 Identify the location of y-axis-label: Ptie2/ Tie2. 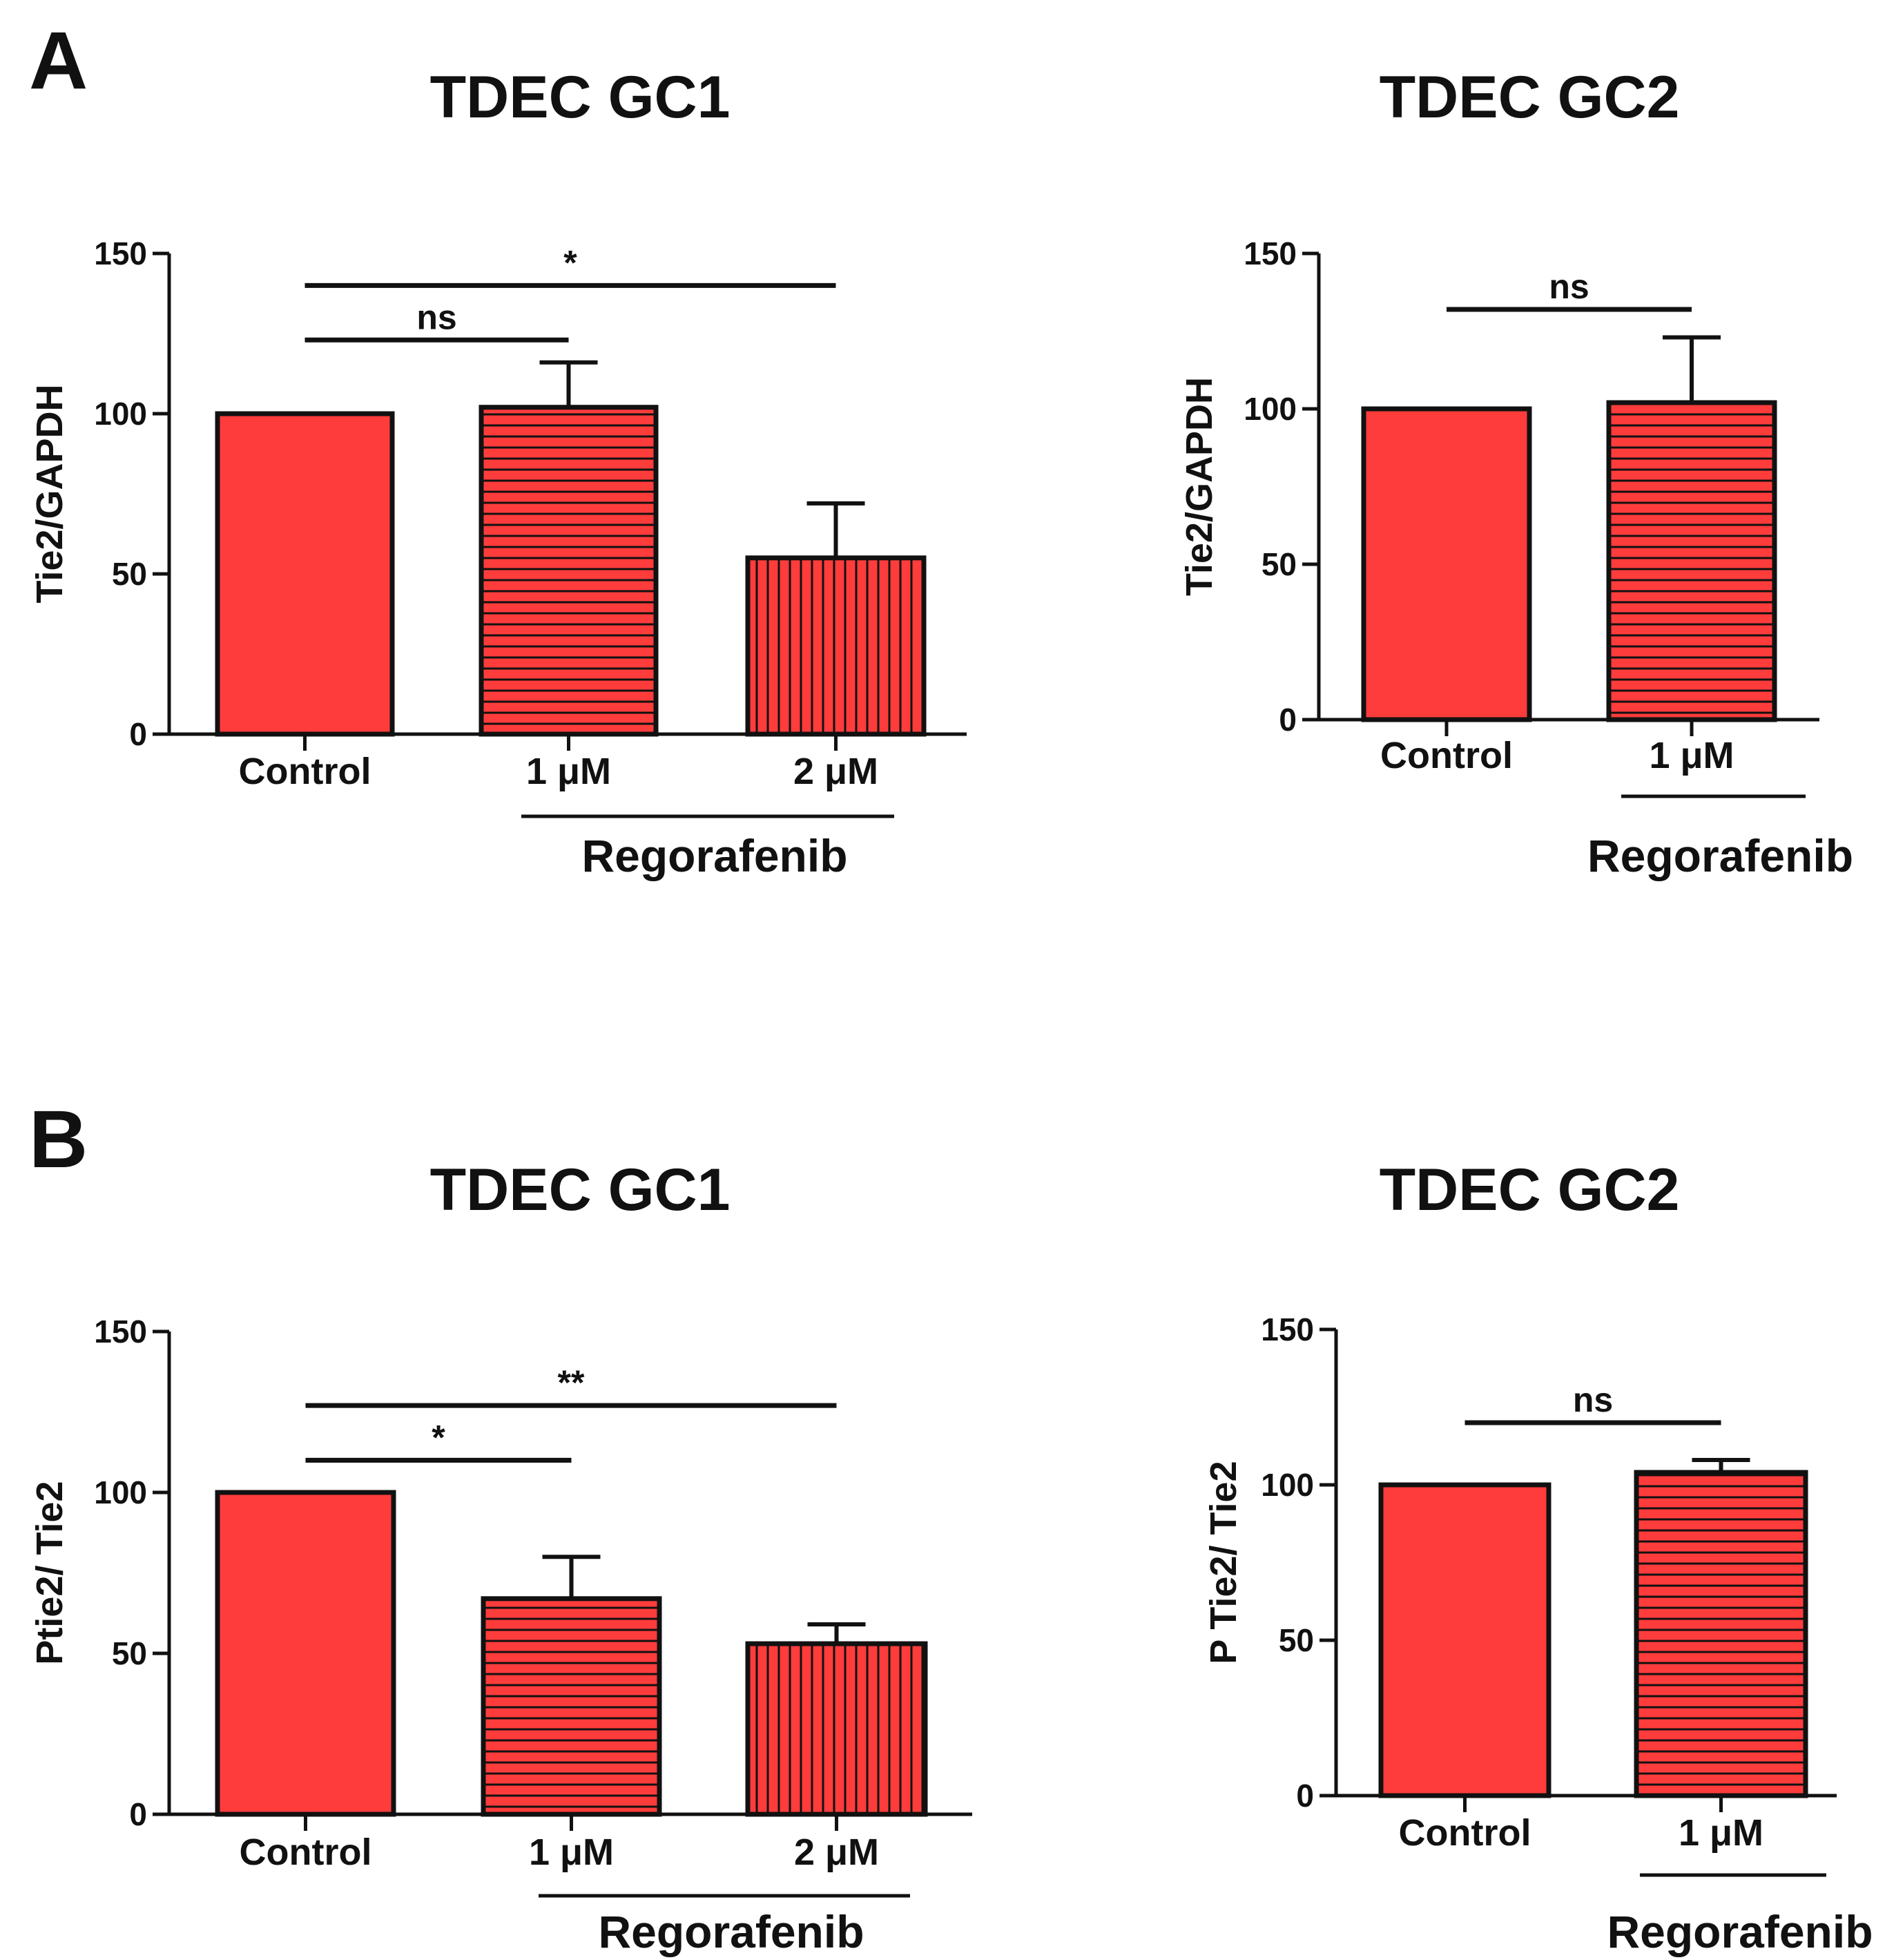
(49, 1572).